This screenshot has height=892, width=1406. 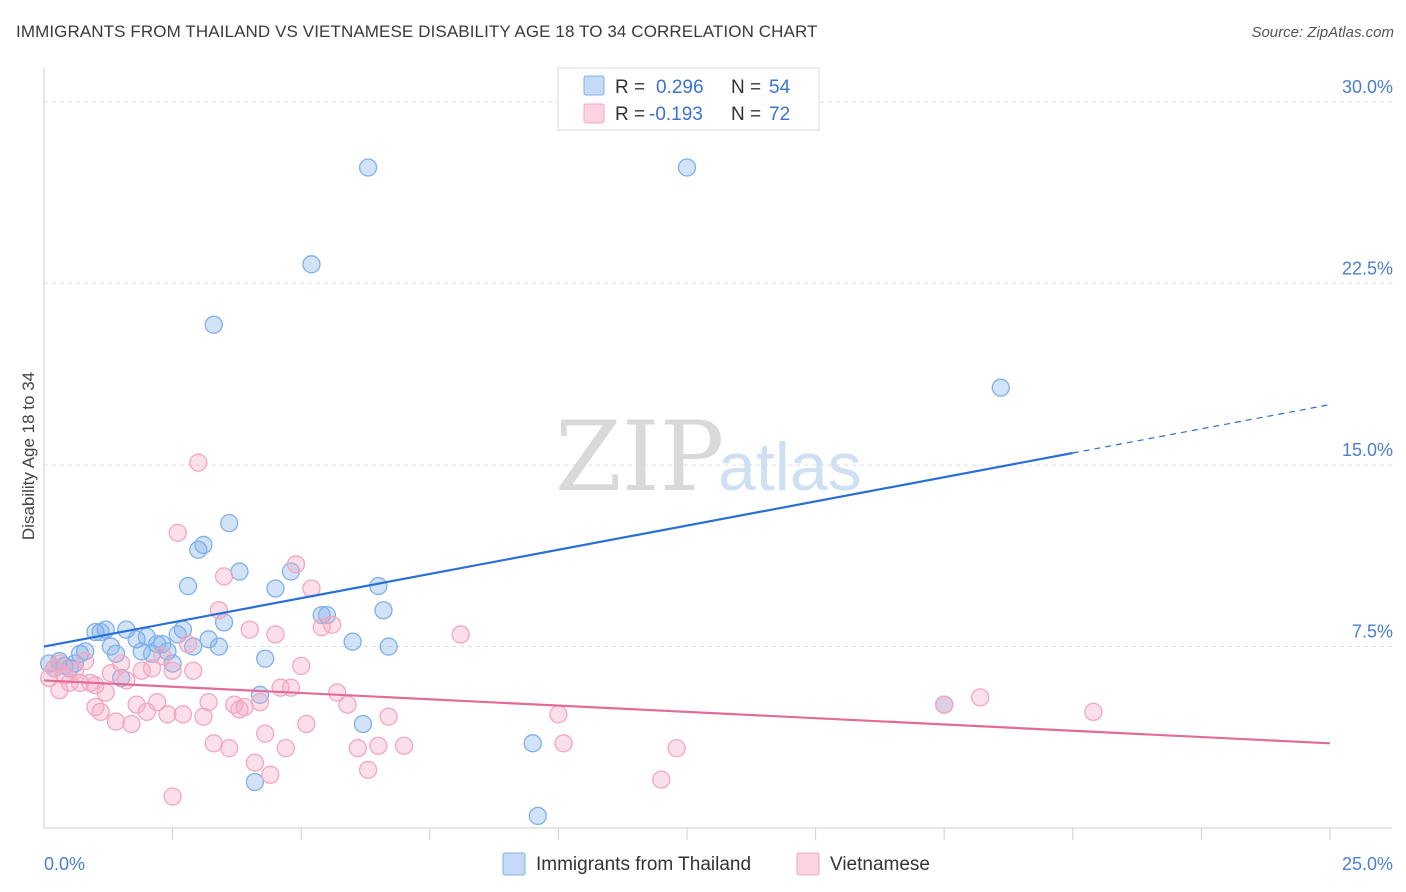 I want to click on y-tick-label: 15.0%, so click(x=1367, y=450).